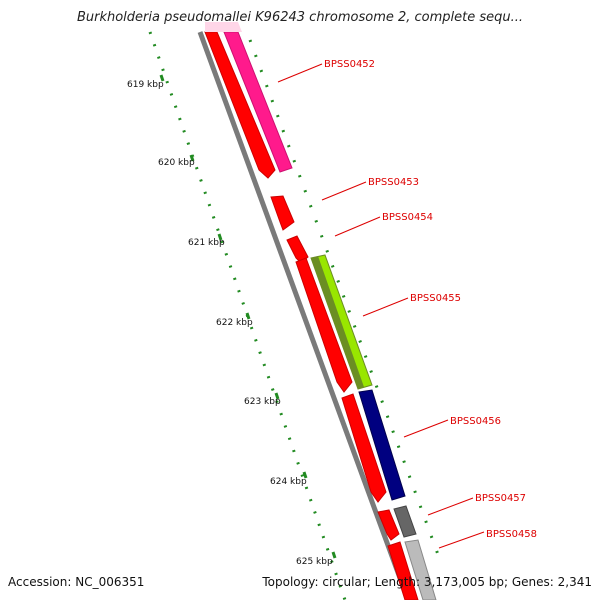 The height and width of the screenshot is (600, 600). I want to click on gene-label-bpss0458: BPSS0458, so click(511, 534).